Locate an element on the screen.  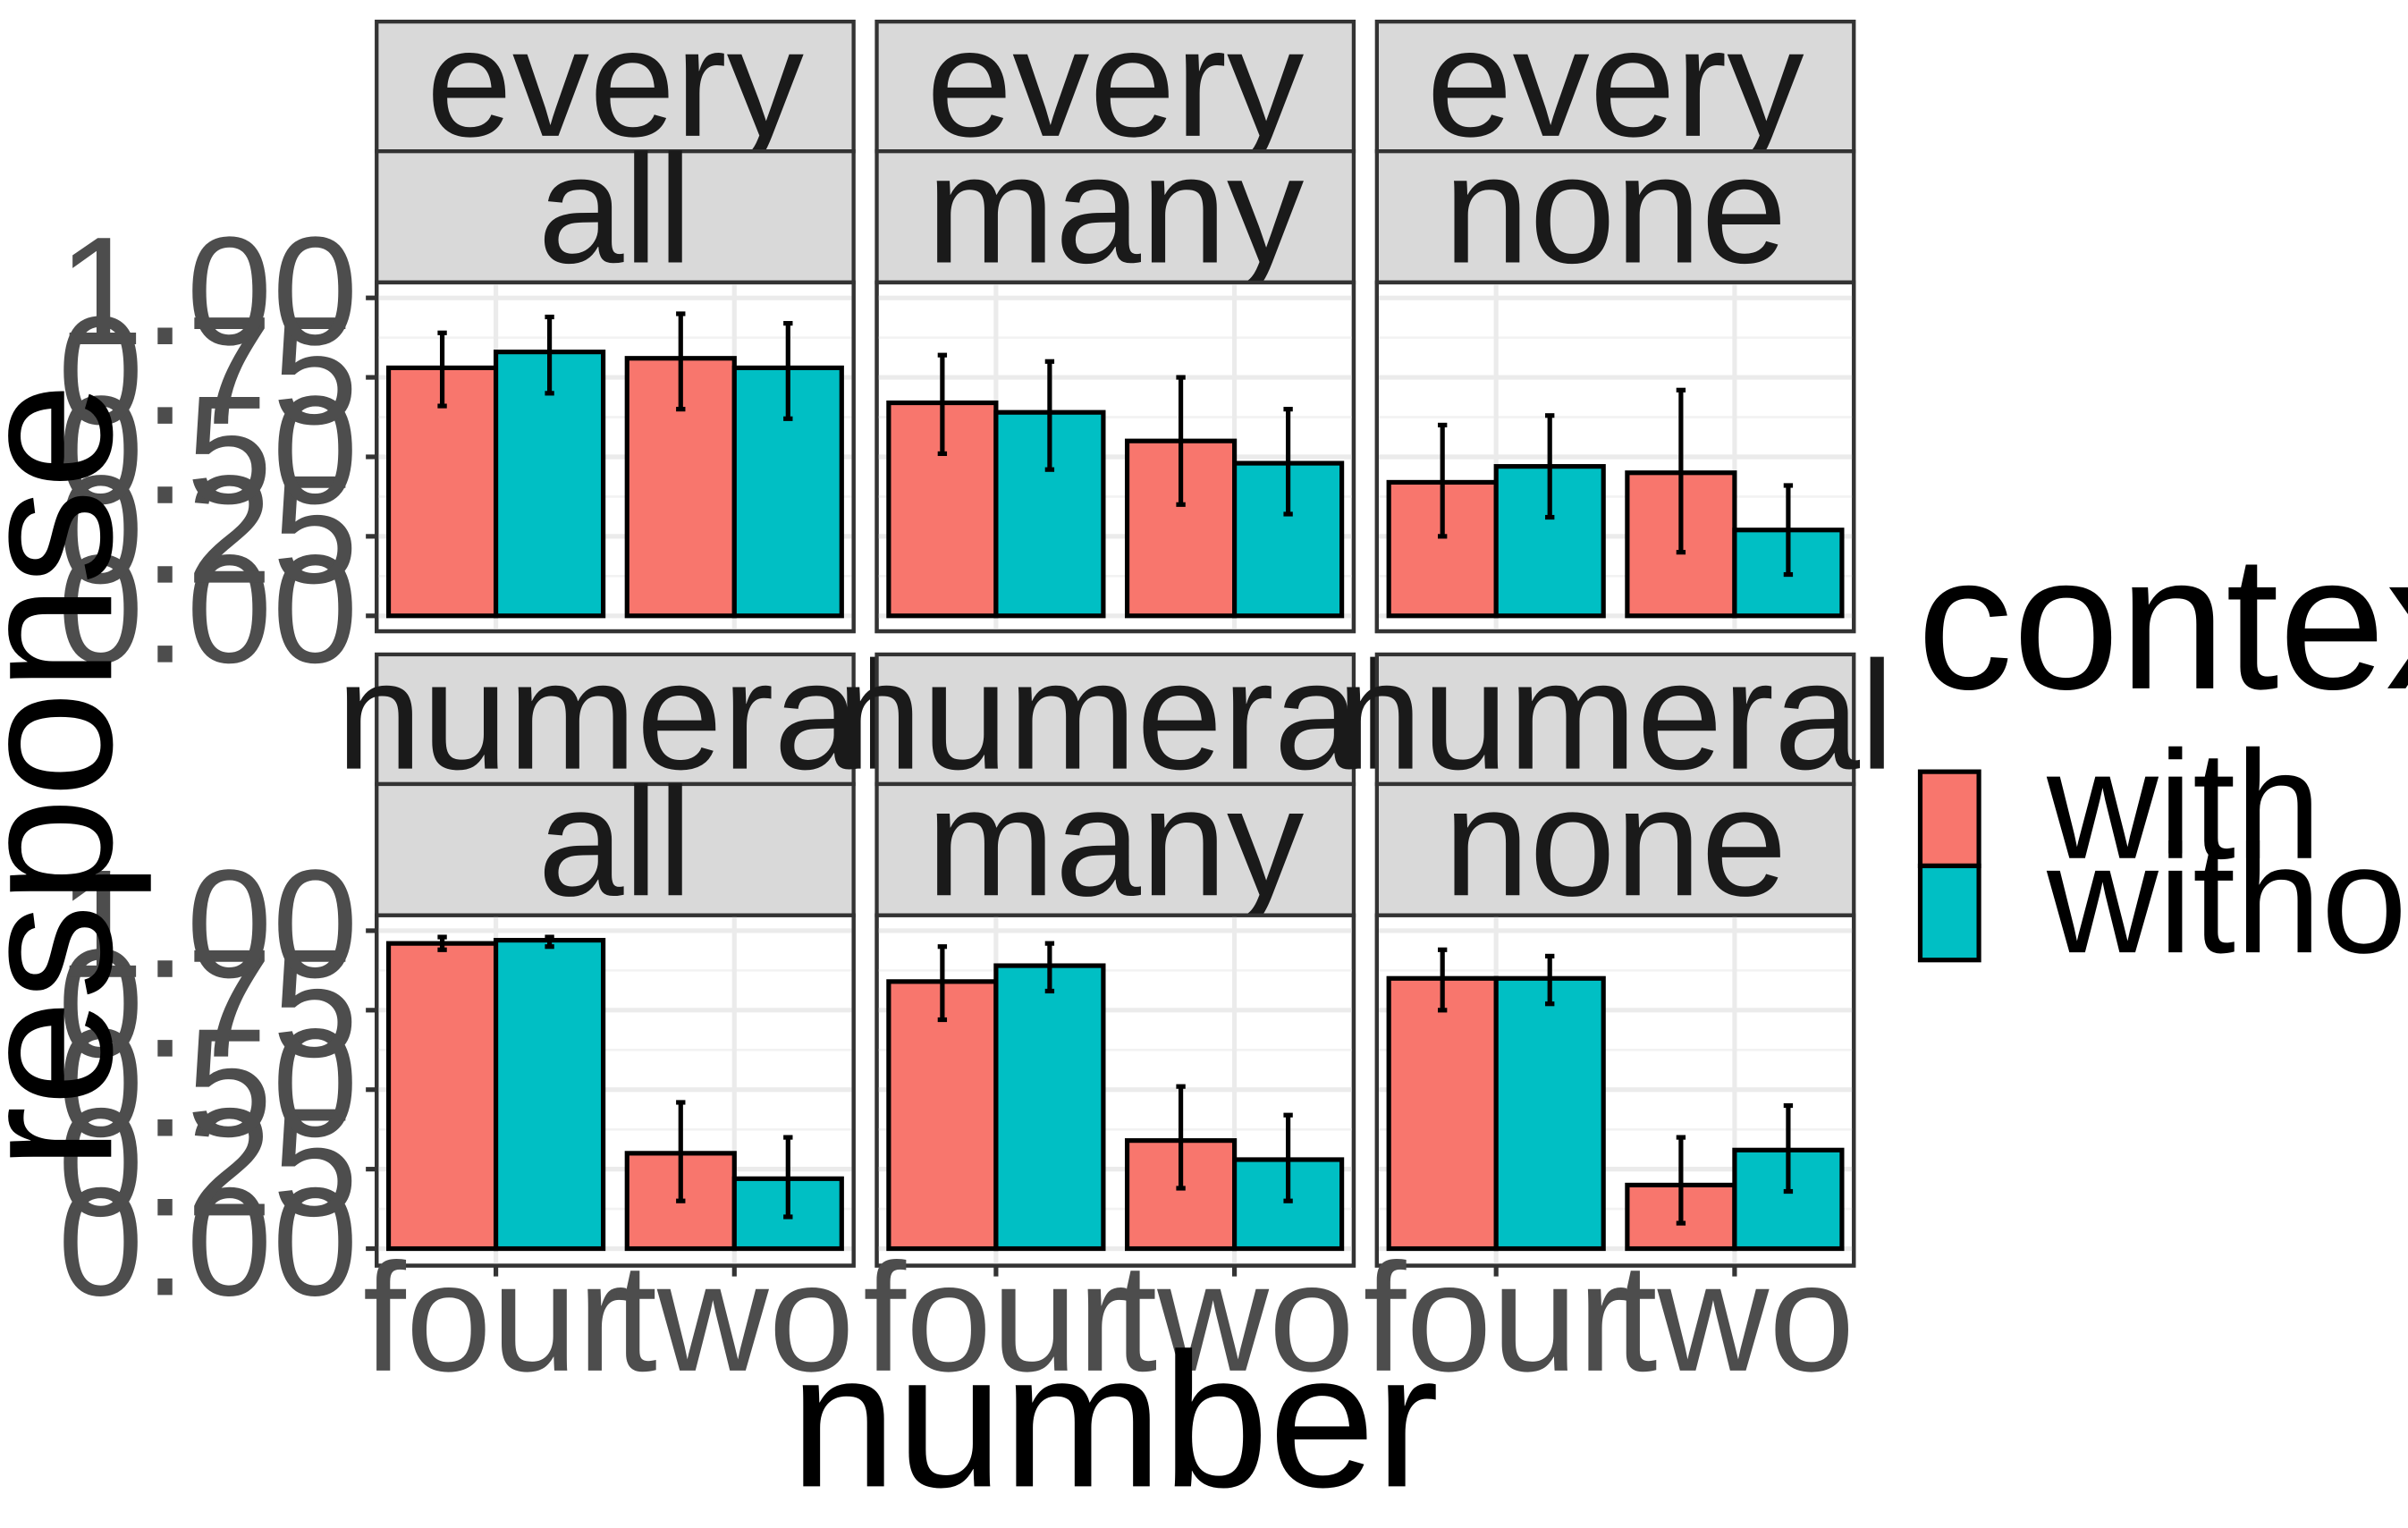
legend-item-without: without is located at coordinates (2162, 899).